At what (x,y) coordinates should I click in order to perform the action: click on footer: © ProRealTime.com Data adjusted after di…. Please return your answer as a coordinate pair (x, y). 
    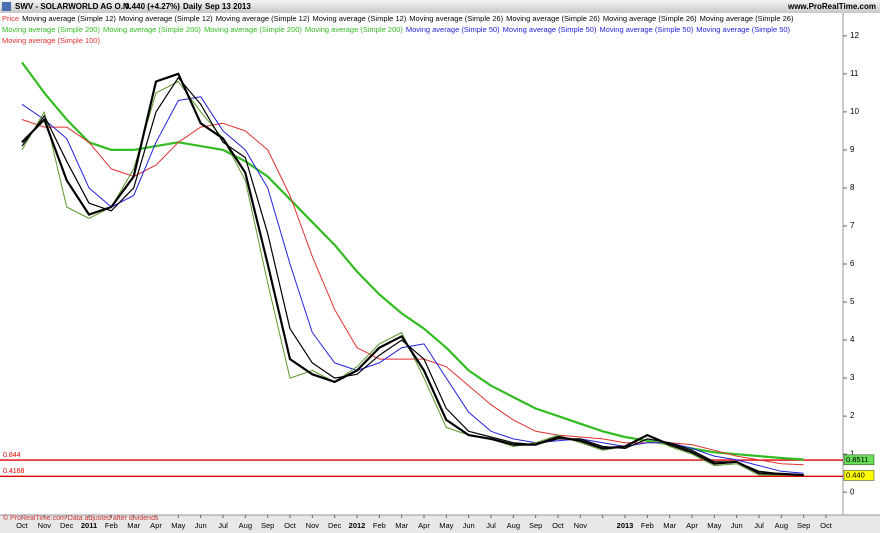
    Looking at the image, I should click on (81, 518).